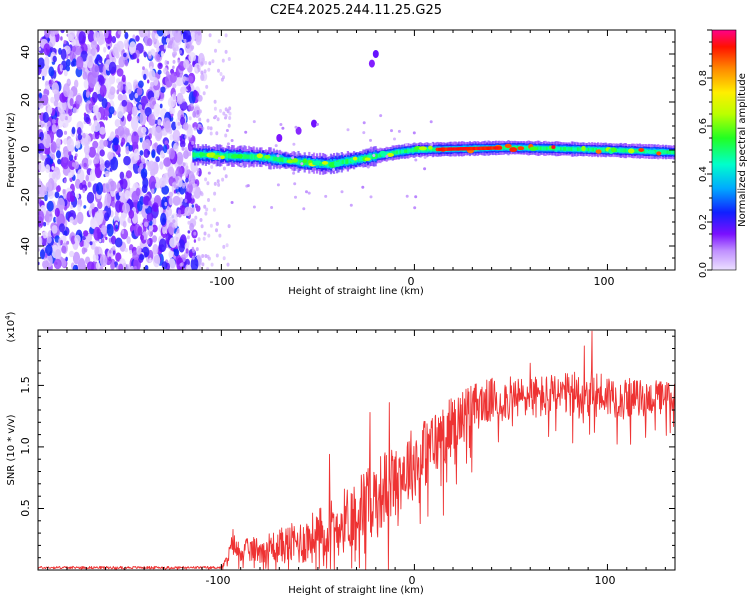 This screenshot has height=600, width=750. Describe the element at coordinates (356, 291) in the screenshot. I see `spectrogram-xlabel: Height of straight line (km)` at that location.